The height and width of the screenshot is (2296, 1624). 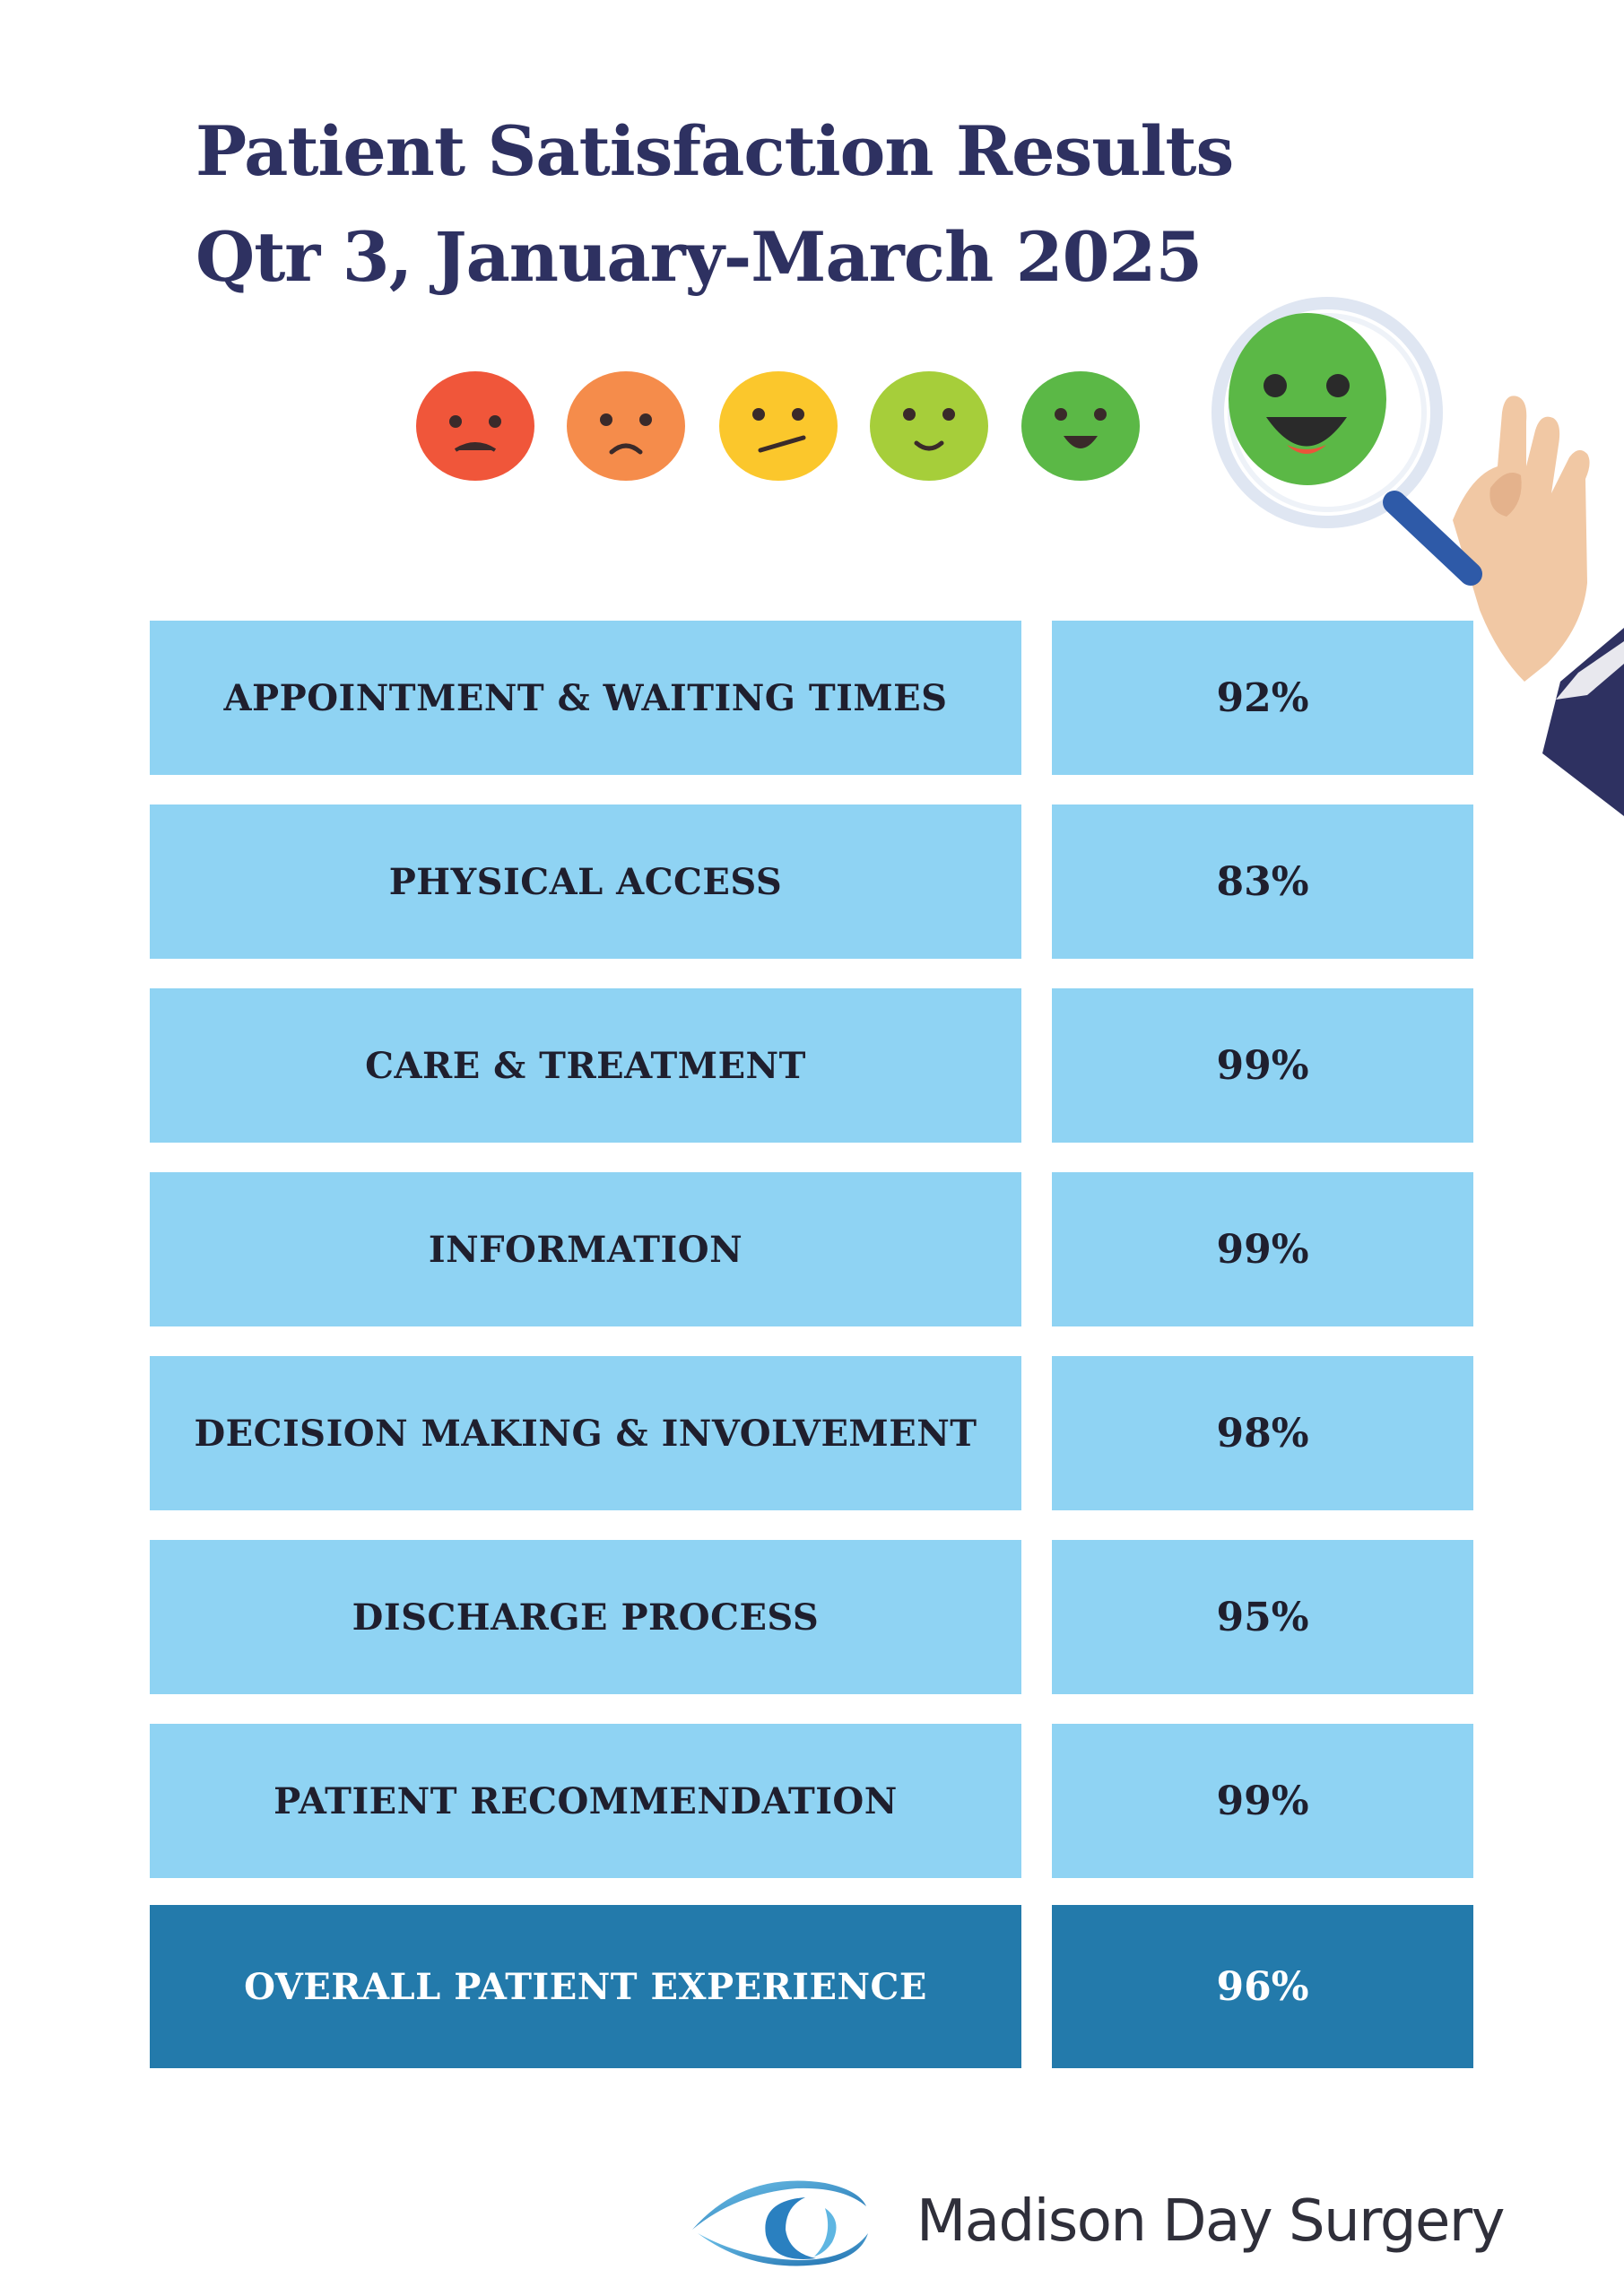 What do you see at coordinates (1417, 556) in the screenshot?
I see `magnifying-glass-happy-face-icon` at bounding box center [1417, 556].